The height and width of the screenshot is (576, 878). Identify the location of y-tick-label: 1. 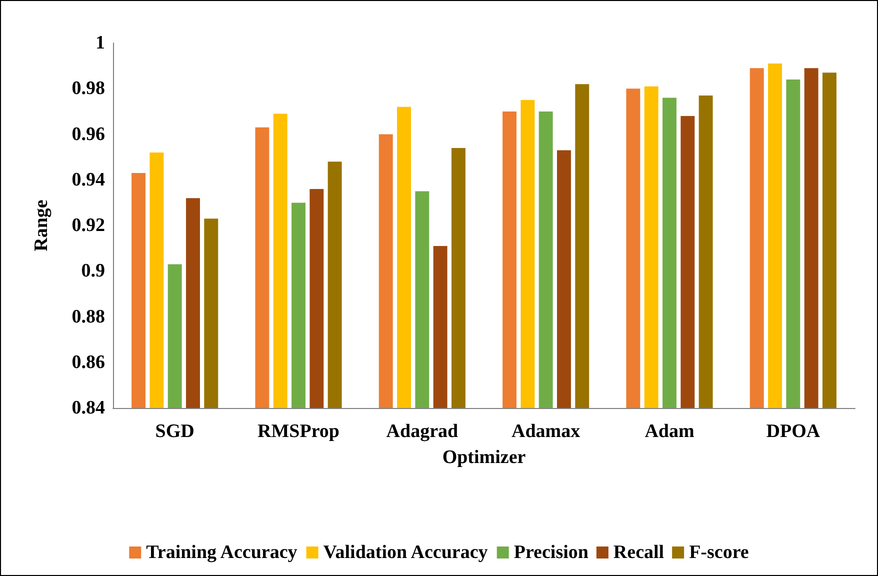
(100, 43).